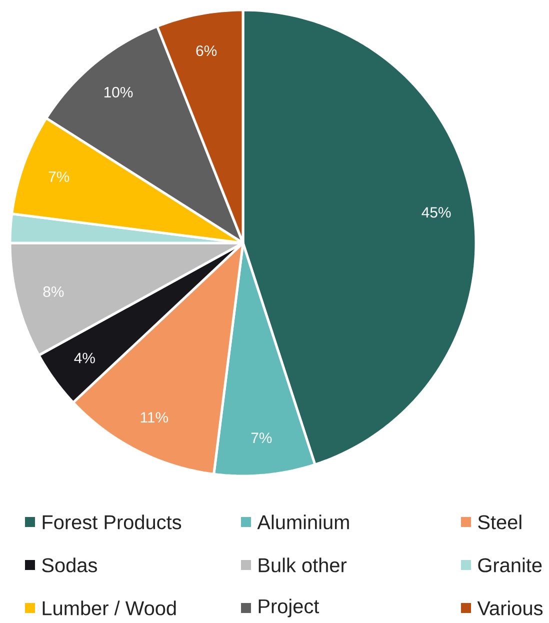 Image resolution: width=549 pixels, height=623 pixels. What do you see at coordinates (112, 522) in the screenshot?
I see `legend-label: Forest Products` at bounding box center [112, 522].